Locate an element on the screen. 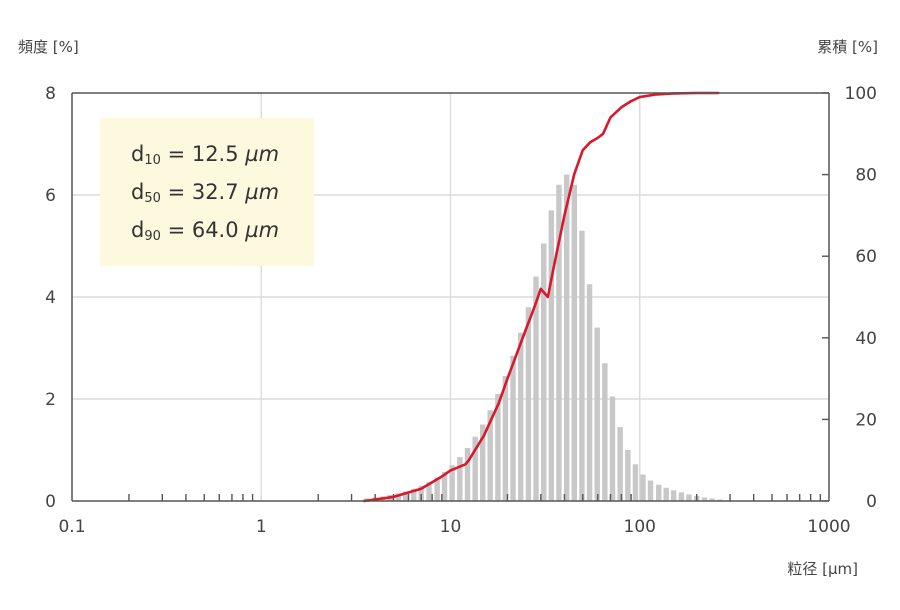 This screenshot has width=900, height=610. x-tick-label: 1000 is located at coordinates (828, 527).